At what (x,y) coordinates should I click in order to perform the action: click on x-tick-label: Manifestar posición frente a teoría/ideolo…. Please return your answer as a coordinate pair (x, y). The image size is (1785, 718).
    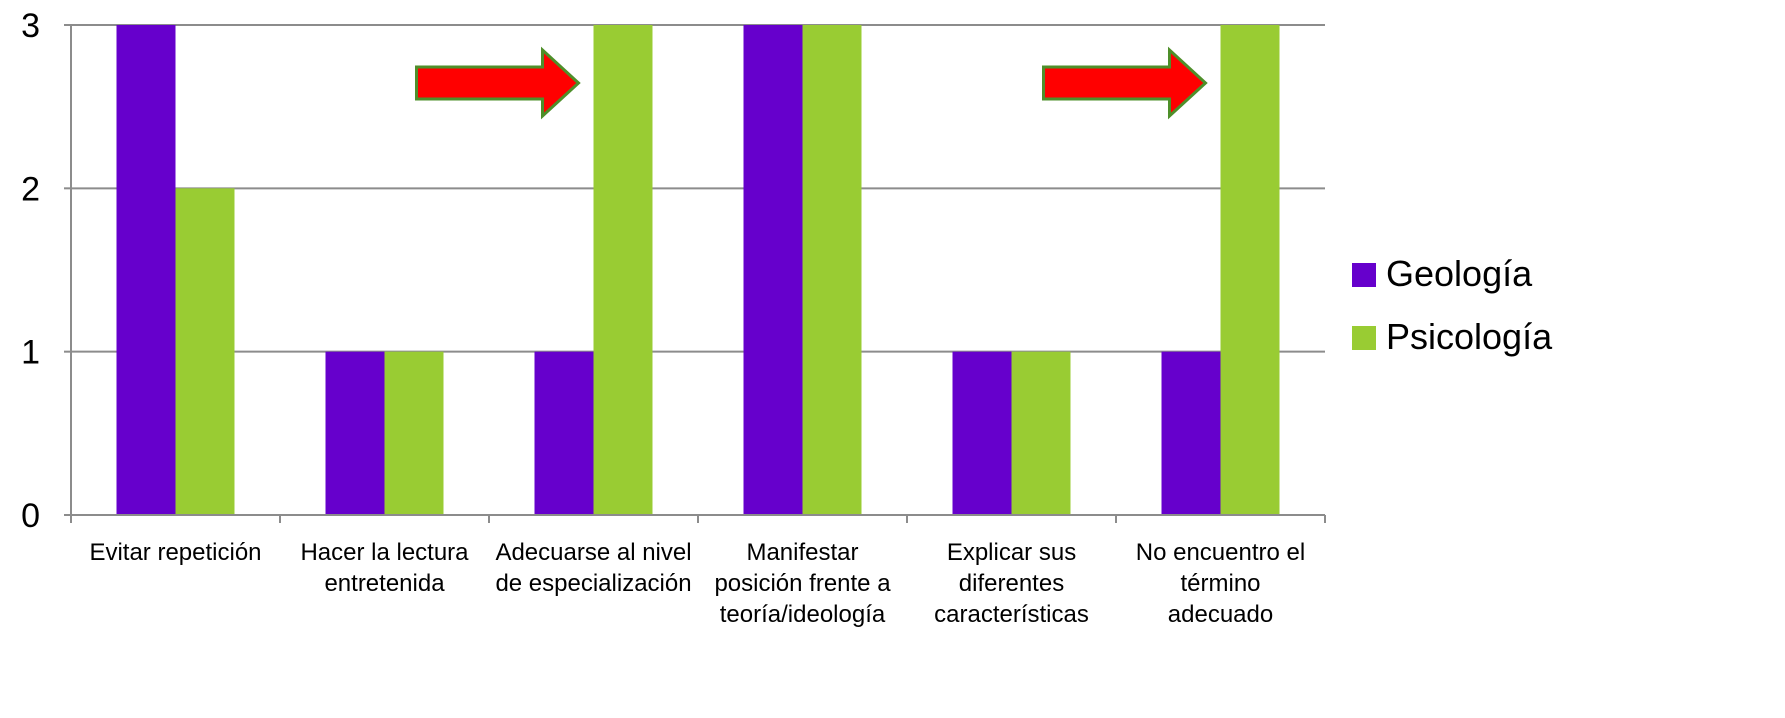
    Looking at the image, I should click on (802, 583).